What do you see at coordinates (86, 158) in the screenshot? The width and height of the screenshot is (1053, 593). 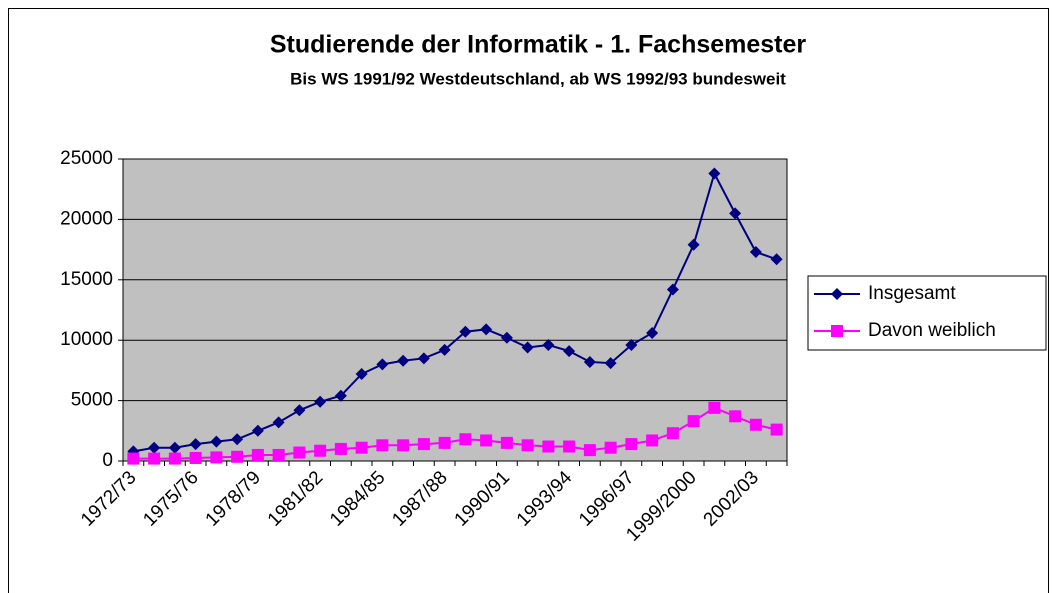 I see `y-tick-label: 25000` at bounding box center [86, 158].